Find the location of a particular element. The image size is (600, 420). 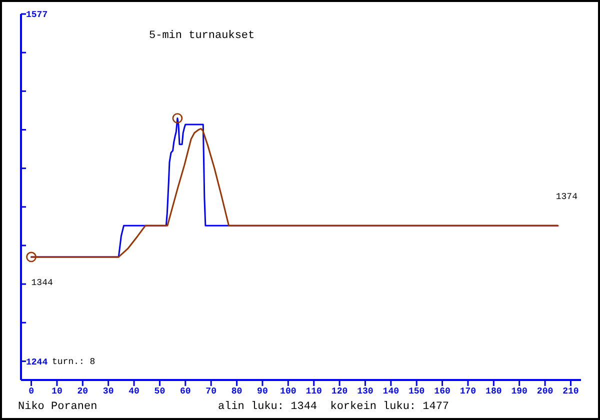

y-tick-label: 1577 is located at coordinates (37, 15).